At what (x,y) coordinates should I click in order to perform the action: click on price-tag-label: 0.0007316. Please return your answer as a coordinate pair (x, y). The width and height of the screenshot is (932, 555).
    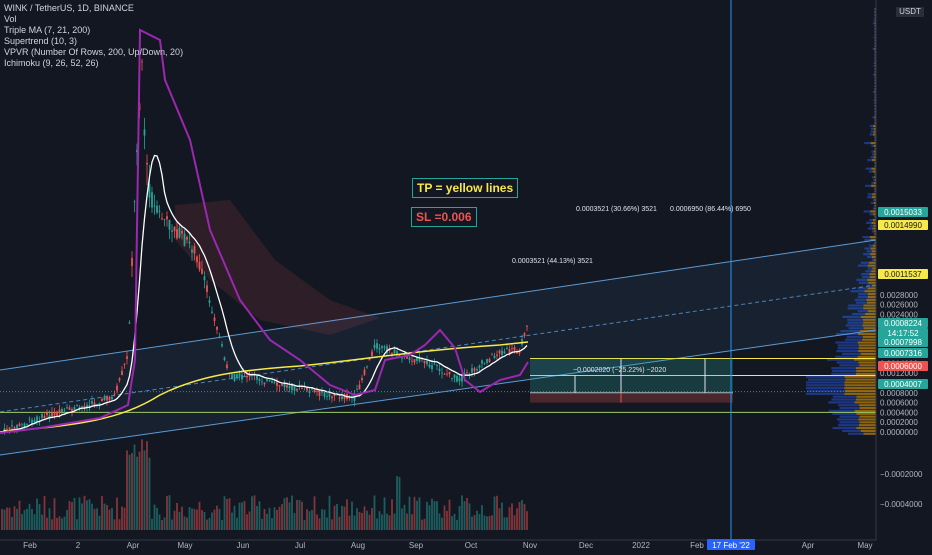
    Looking at the image, I should click on (903, 353).